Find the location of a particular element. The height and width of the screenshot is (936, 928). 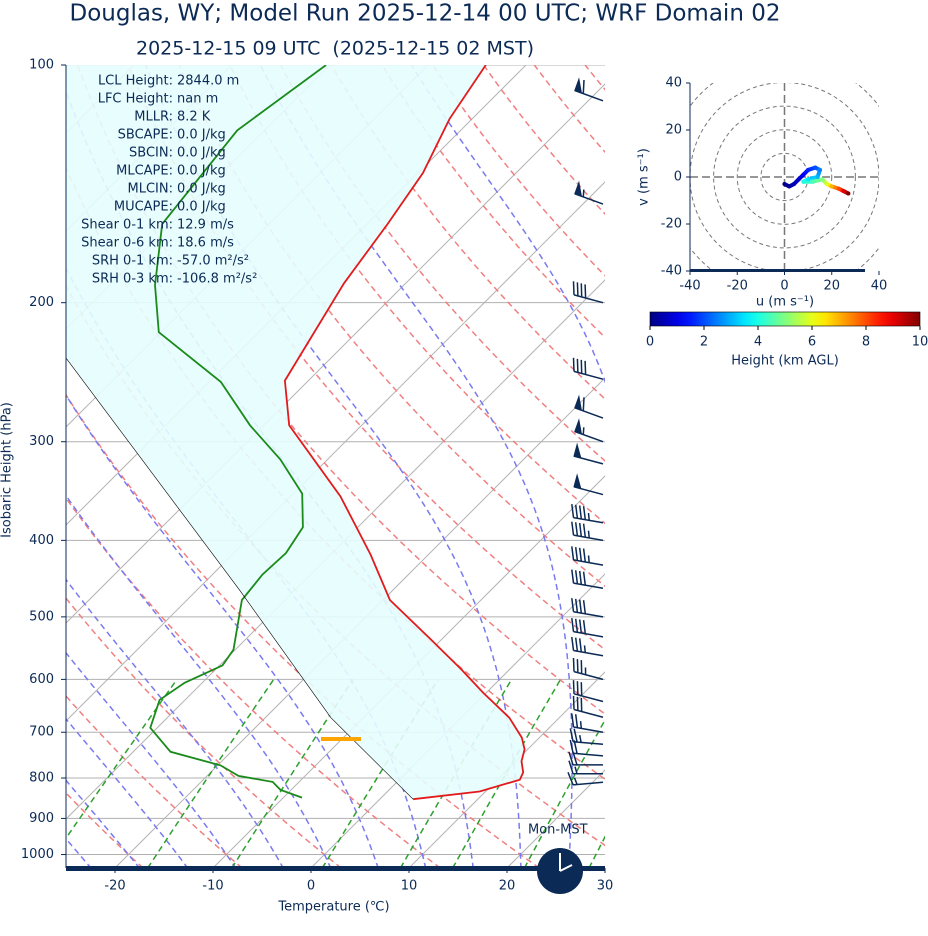

stat-label: MUCAPE: is located at coordinates (143, 207).